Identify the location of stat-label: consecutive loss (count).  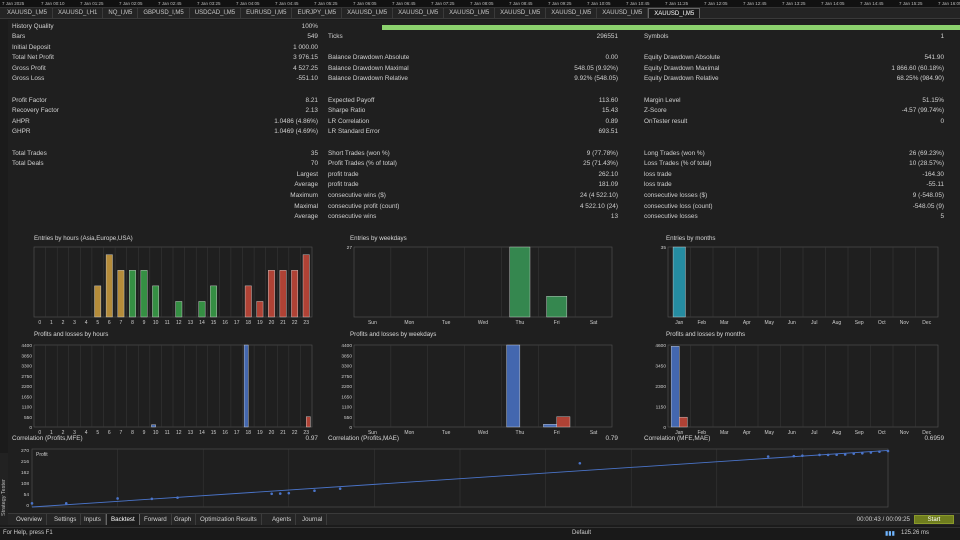
(678, 206).